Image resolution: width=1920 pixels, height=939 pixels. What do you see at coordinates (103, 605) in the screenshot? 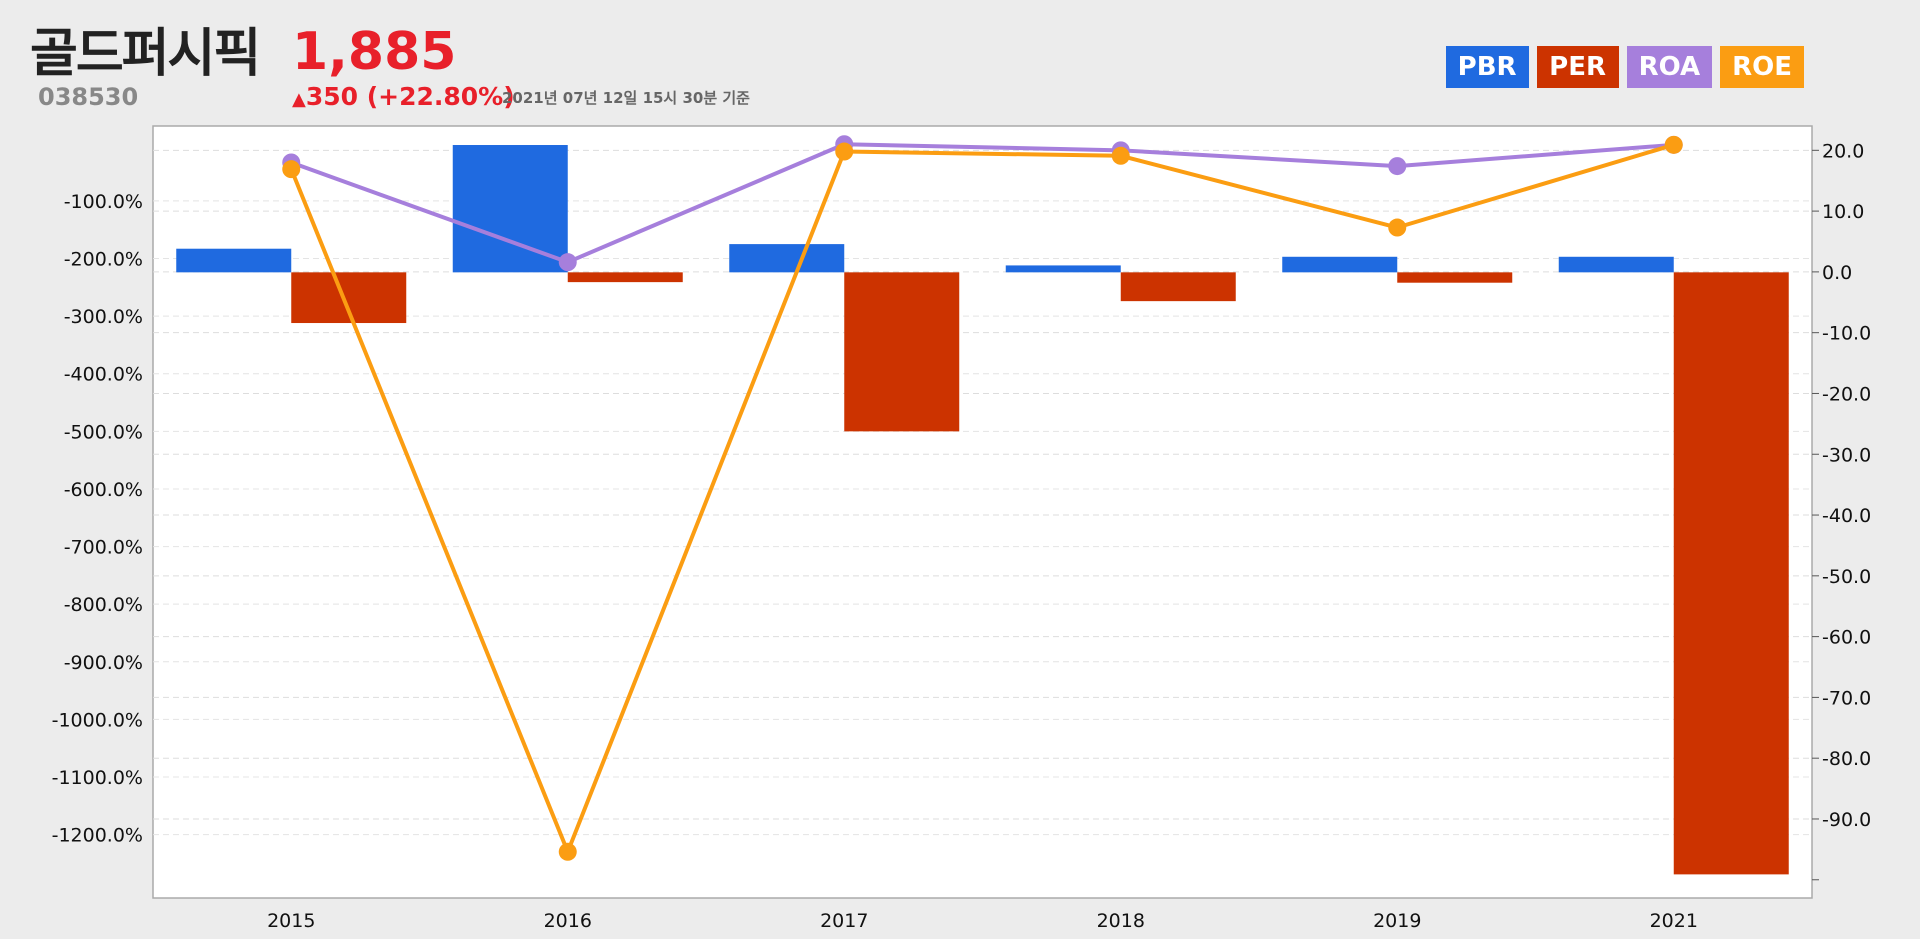
I see `y-axis-left-tick-label: -800.0%` at bounding box center [103, 605].